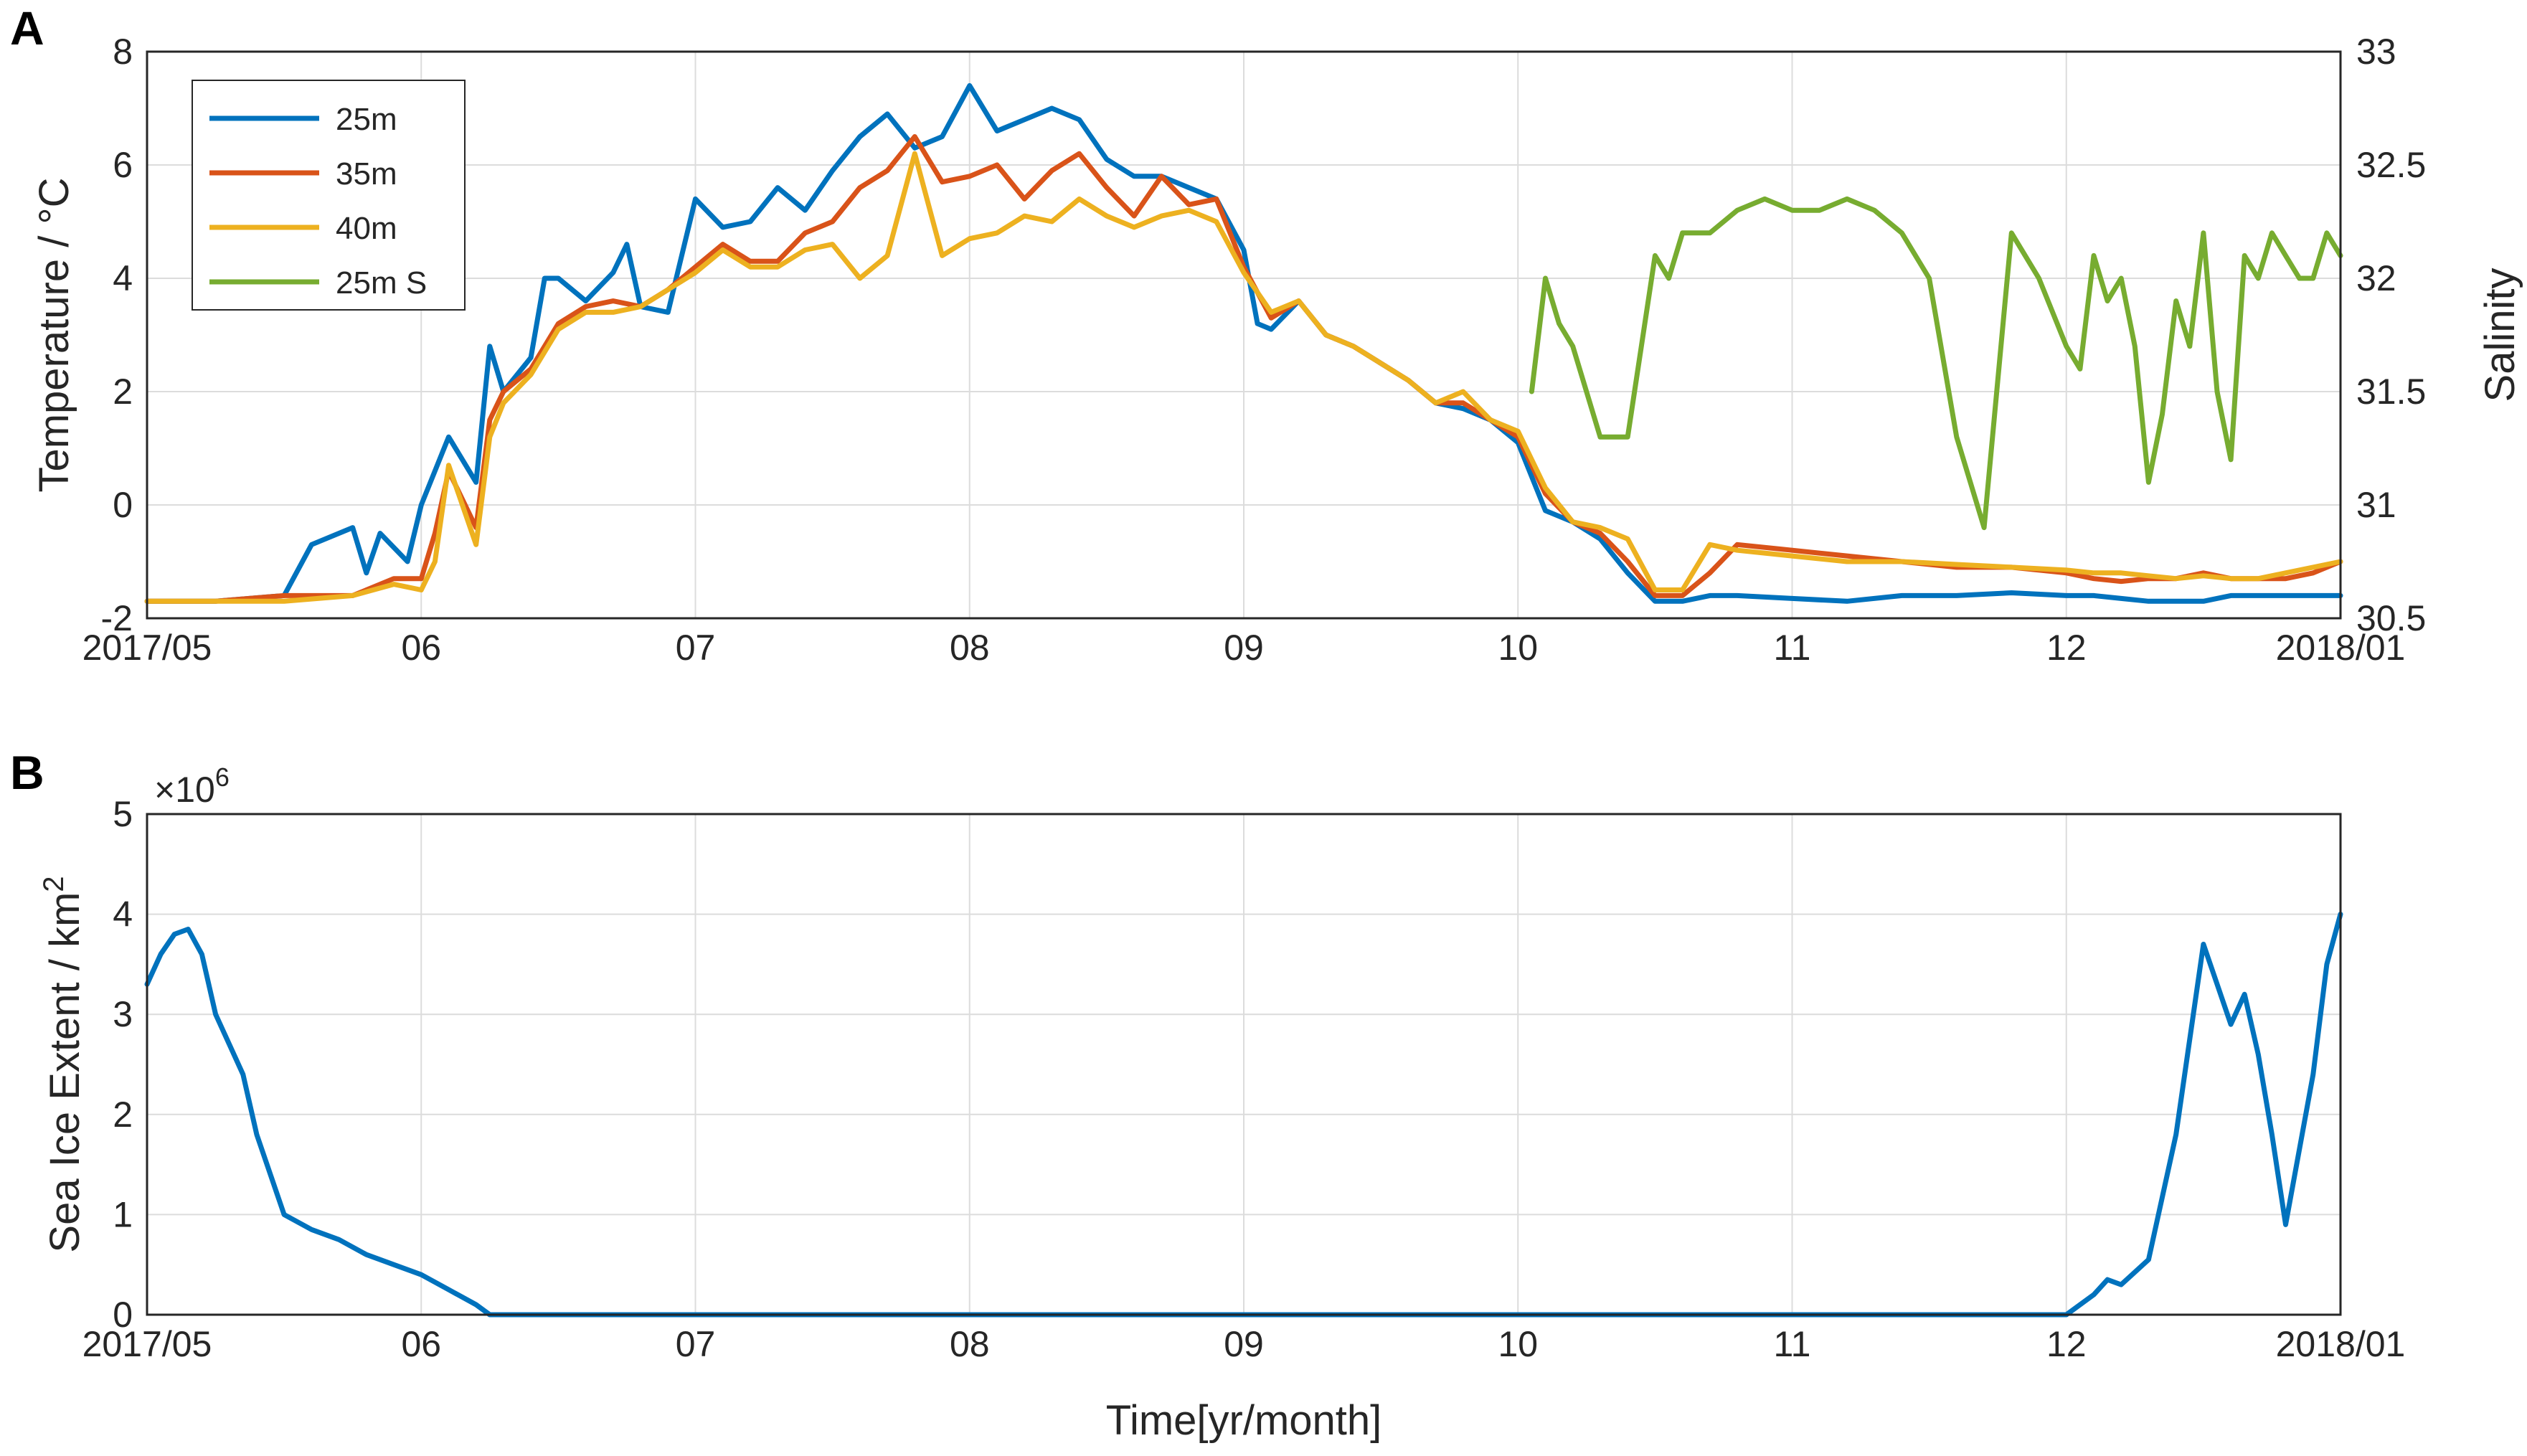 Image resolution: width=2527 pixels, height=1456 pixels. Describe the element at coordinates (123, 1064) in the screenshot. I see `panel-b-y-tick-labels: 0 1 2 3 4 5` at that location.